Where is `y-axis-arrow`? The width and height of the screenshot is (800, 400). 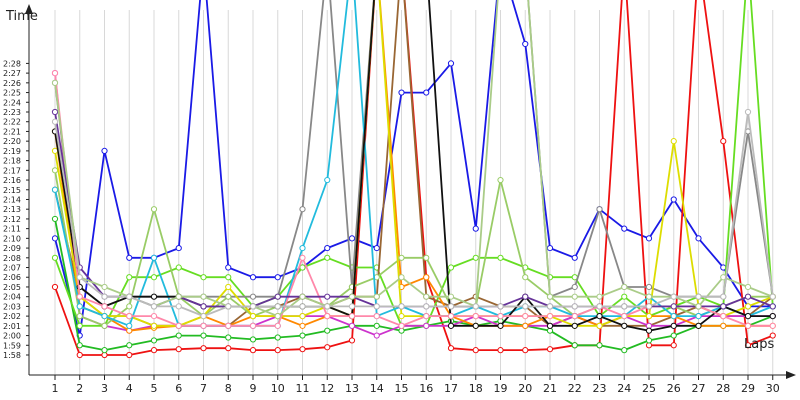 y-axis-arrow is located at coordinates (29, 9).